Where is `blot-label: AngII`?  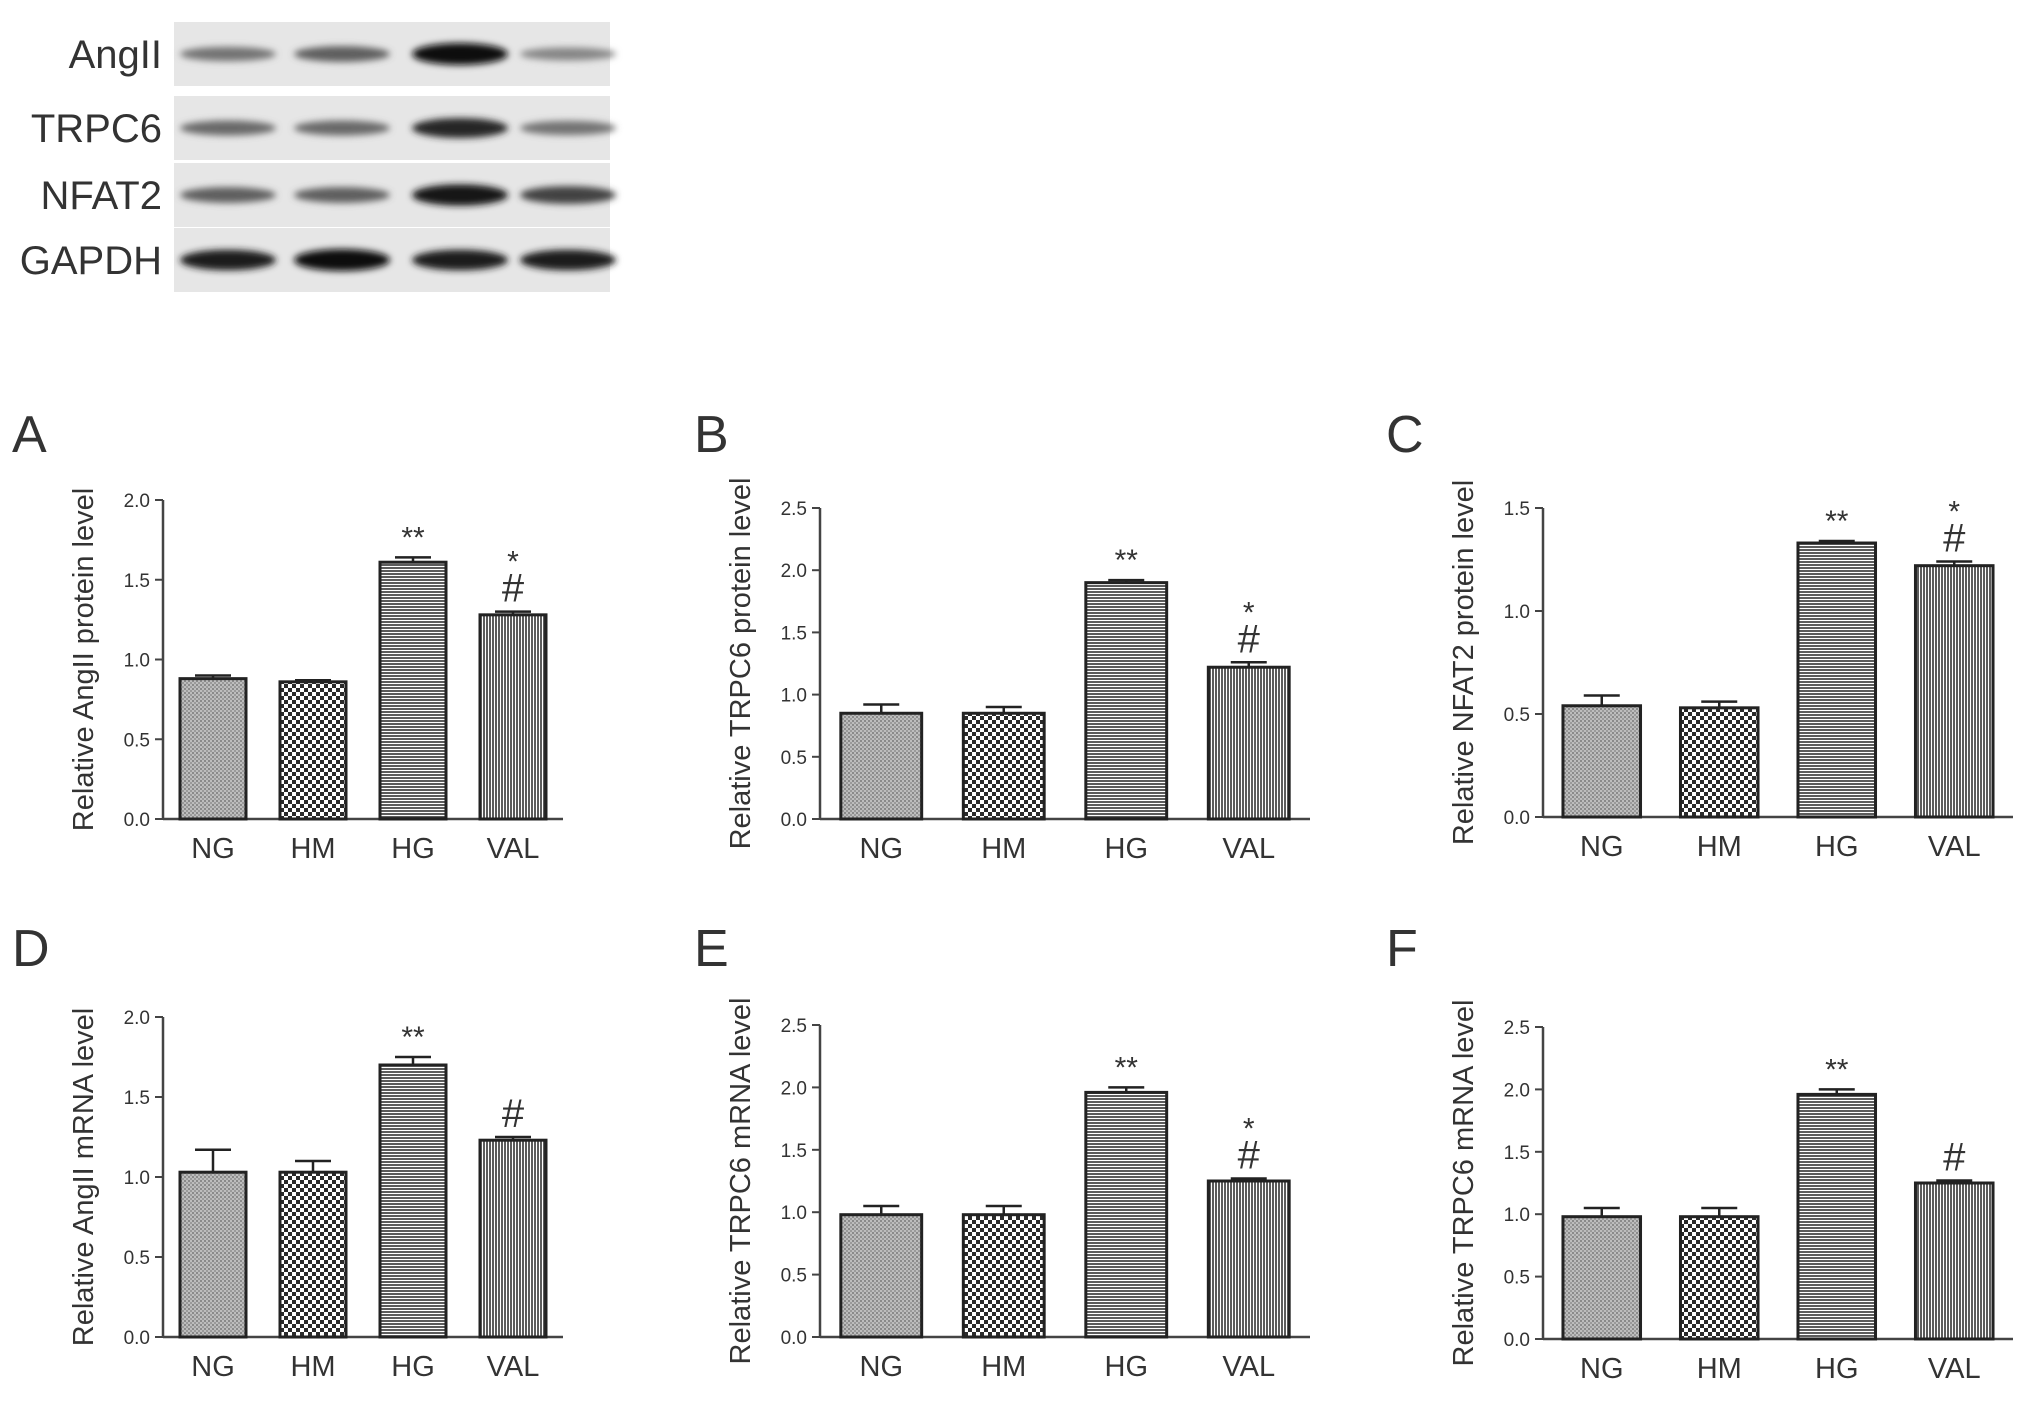
blot-label: AngII is located at coordinates (115, 55).